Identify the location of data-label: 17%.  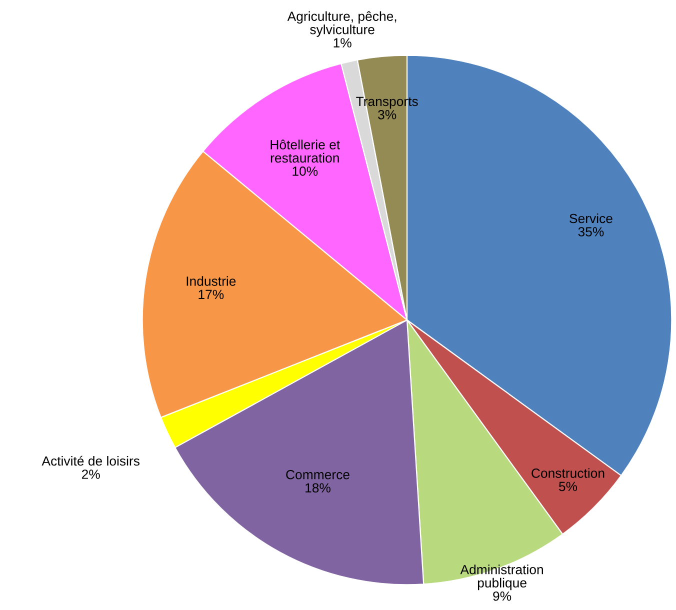
(211, 295).